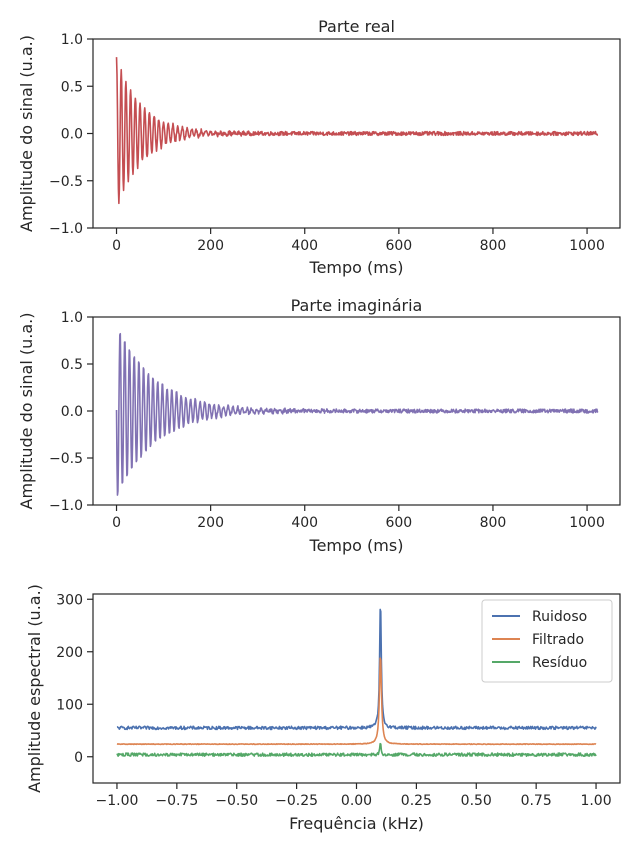 The image size is (639, 852). What do you see at coordinates (559, 617) in the screenshot?
I see `legend-label: Ruidoso` at bounding box center [559, 617].